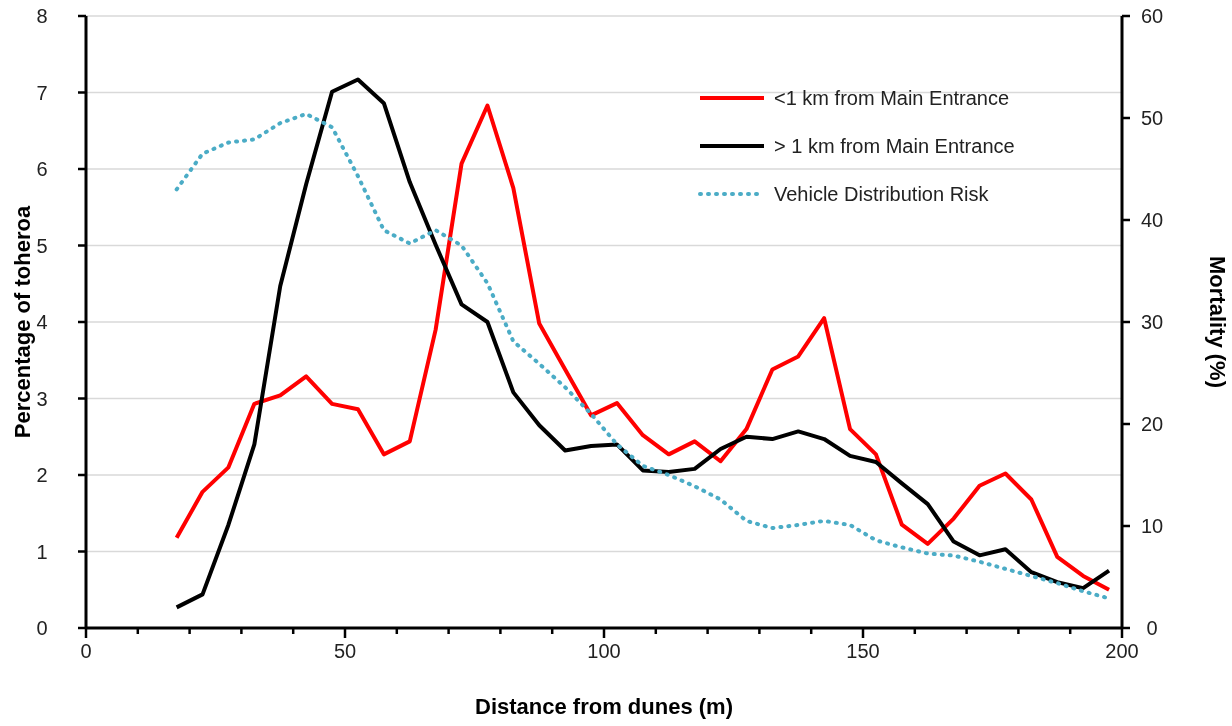 The height and width of the screenshot is (726, 1232). What do you see at coordinates (86, 651) in the screenshot?
I see `x-tick-label: 0` at bounding box center [86, 651].